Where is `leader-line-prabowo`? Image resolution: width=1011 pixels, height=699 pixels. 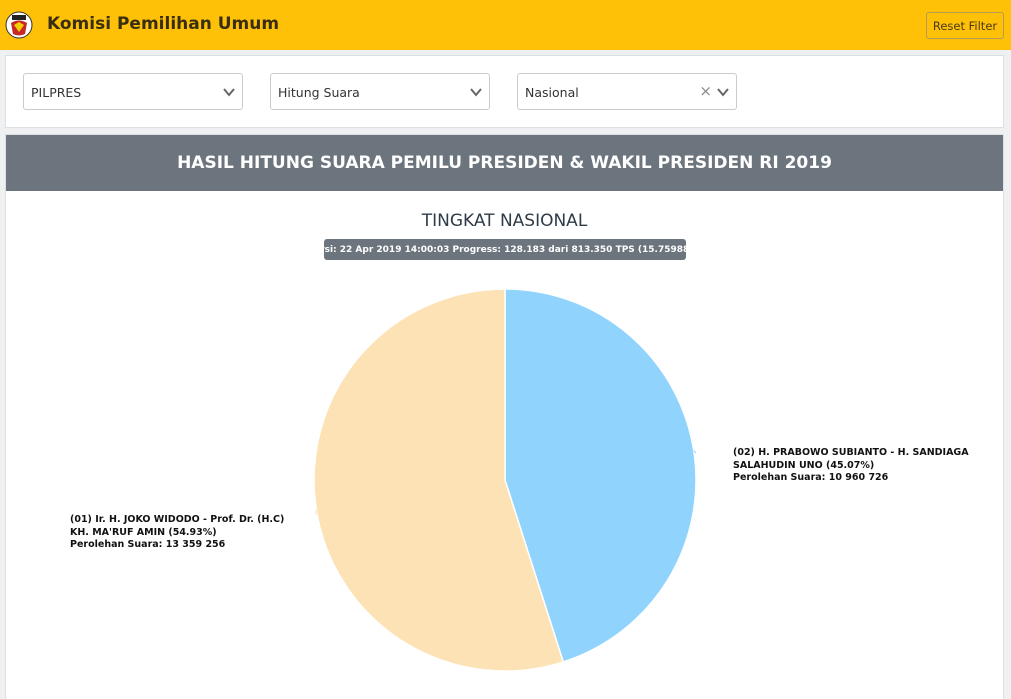
leader-line-prabowo is located at coordinates (695, 452).